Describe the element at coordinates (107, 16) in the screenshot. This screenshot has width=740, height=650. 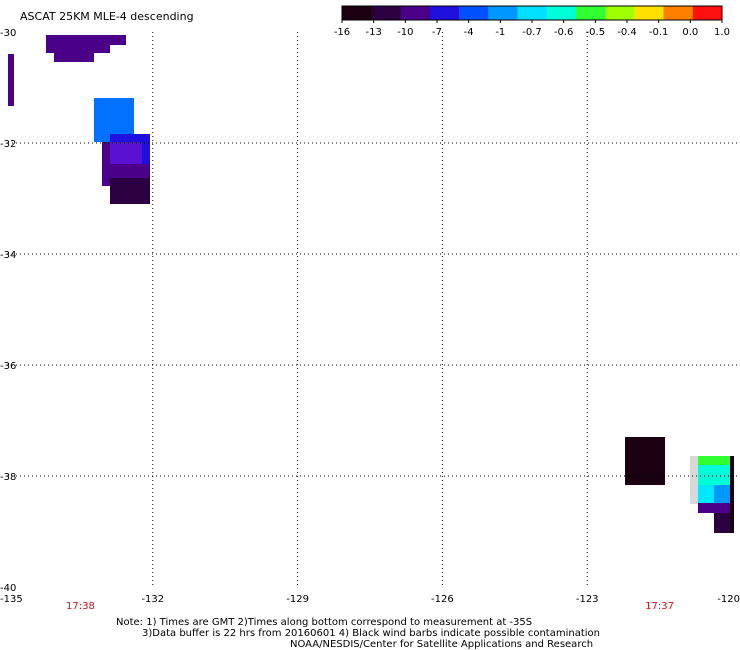
I see `map-title: ASCAT 25KM MLE-4 descending` at that location.